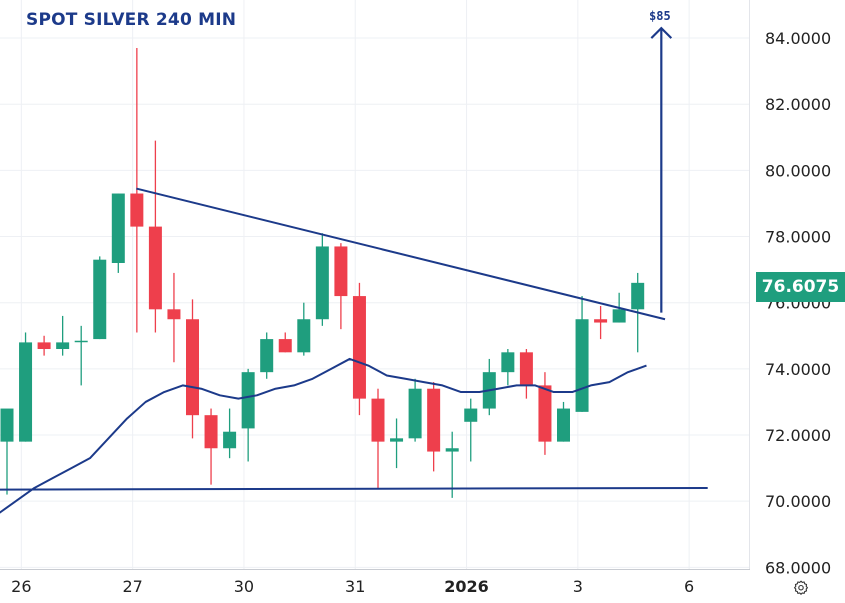  What do you see at coordinates (798, 104) in the screenshot?
I see `y-tick-label: 82.0000` at bounding box center [798, 104].